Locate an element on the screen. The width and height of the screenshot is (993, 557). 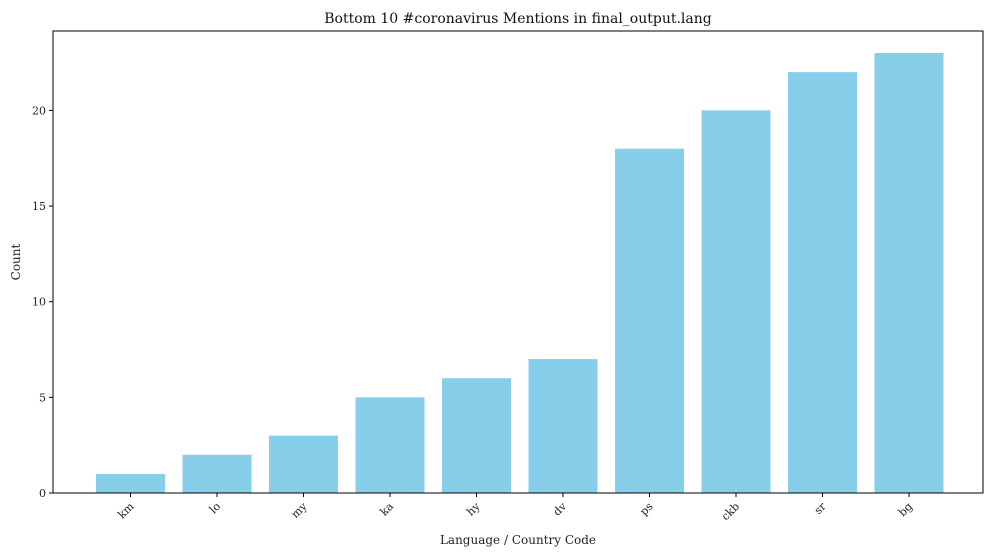
bar-km is located at coordinates (130, 483).